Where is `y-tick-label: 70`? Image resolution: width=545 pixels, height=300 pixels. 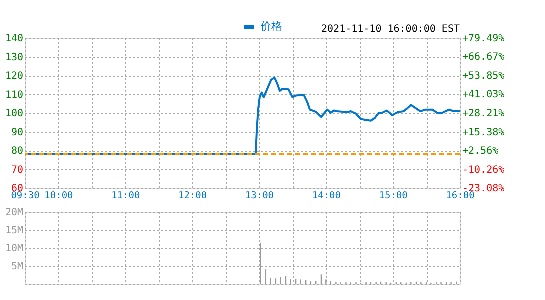 y-tick-label: 70 is located at coordinates (17, 170).